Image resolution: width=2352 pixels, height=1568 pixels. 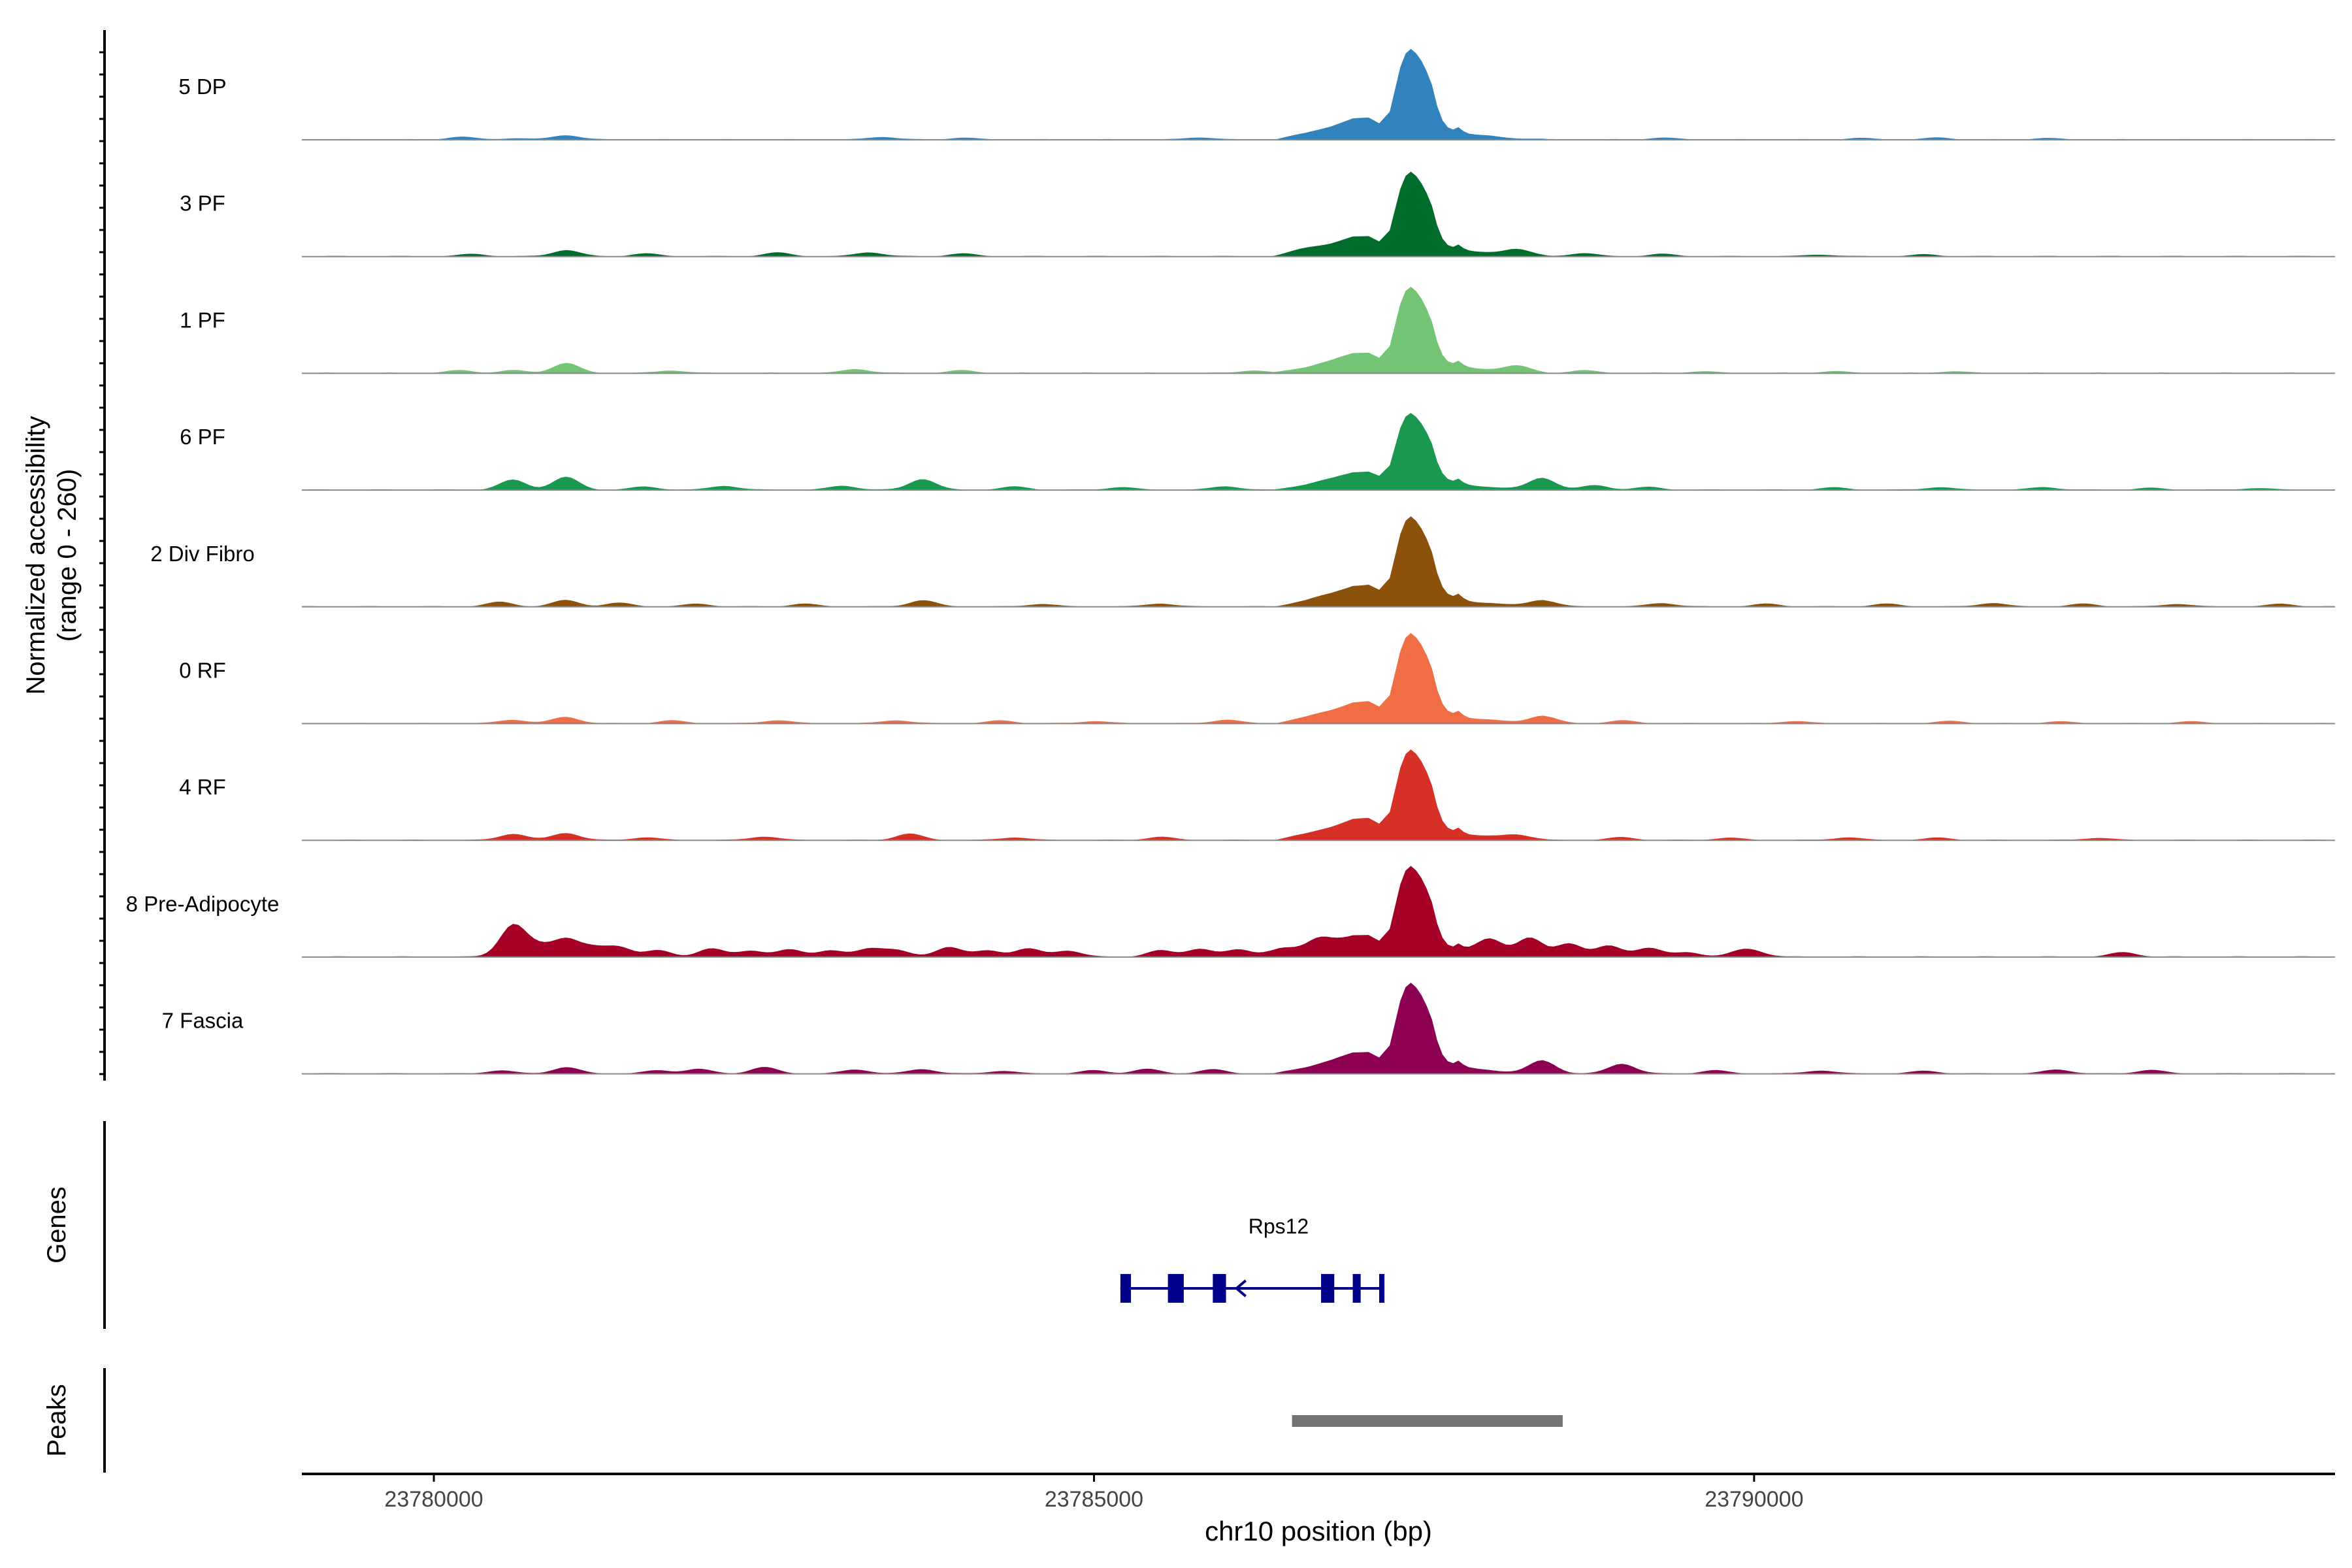 I want to click on x-tick-label: 23785000, so click(x=1094, y=1499).